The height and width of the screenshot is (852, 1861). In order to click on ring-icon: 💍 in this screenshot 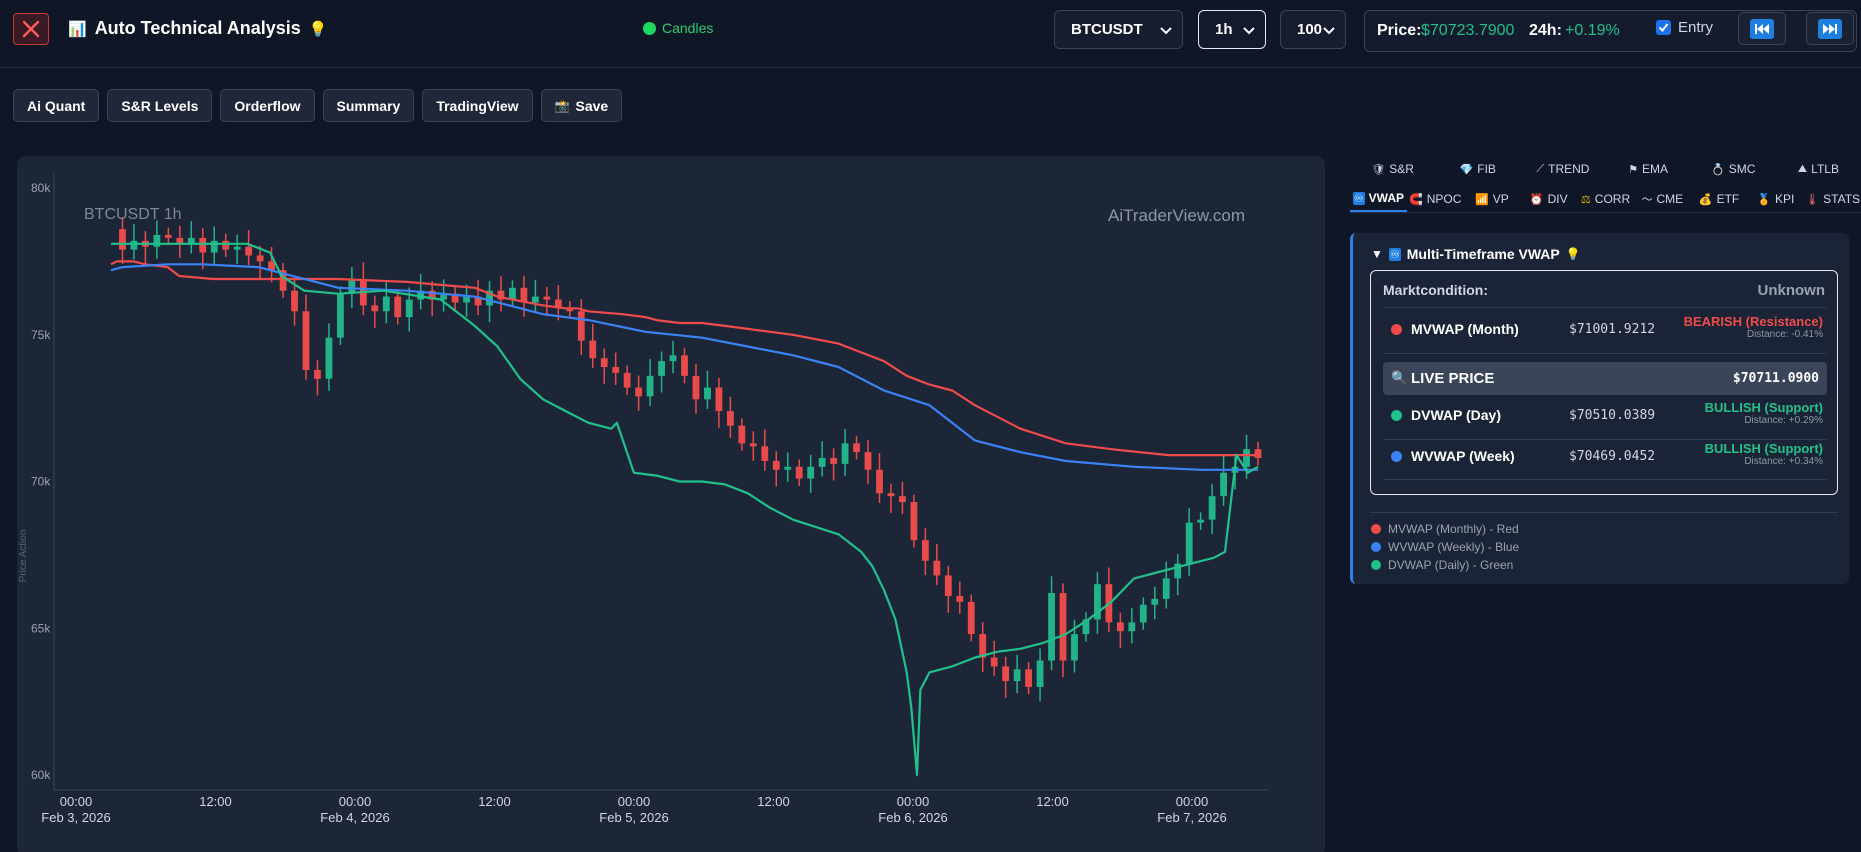, I will do `click(1718, 169)`.